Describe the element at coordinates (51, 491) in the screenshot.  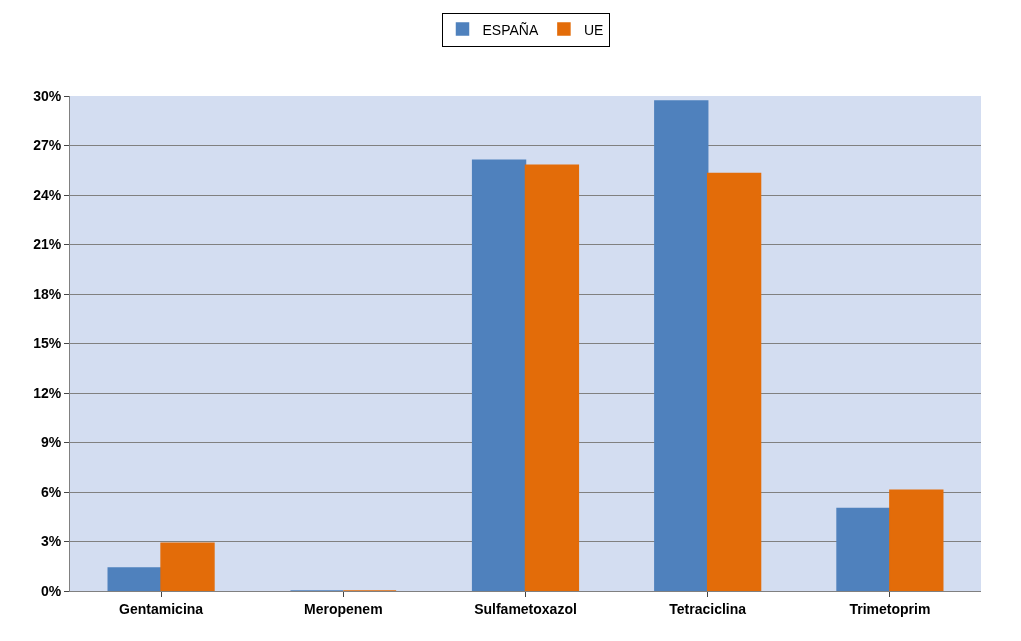
I see `y-tick-label: 6%` at that location.